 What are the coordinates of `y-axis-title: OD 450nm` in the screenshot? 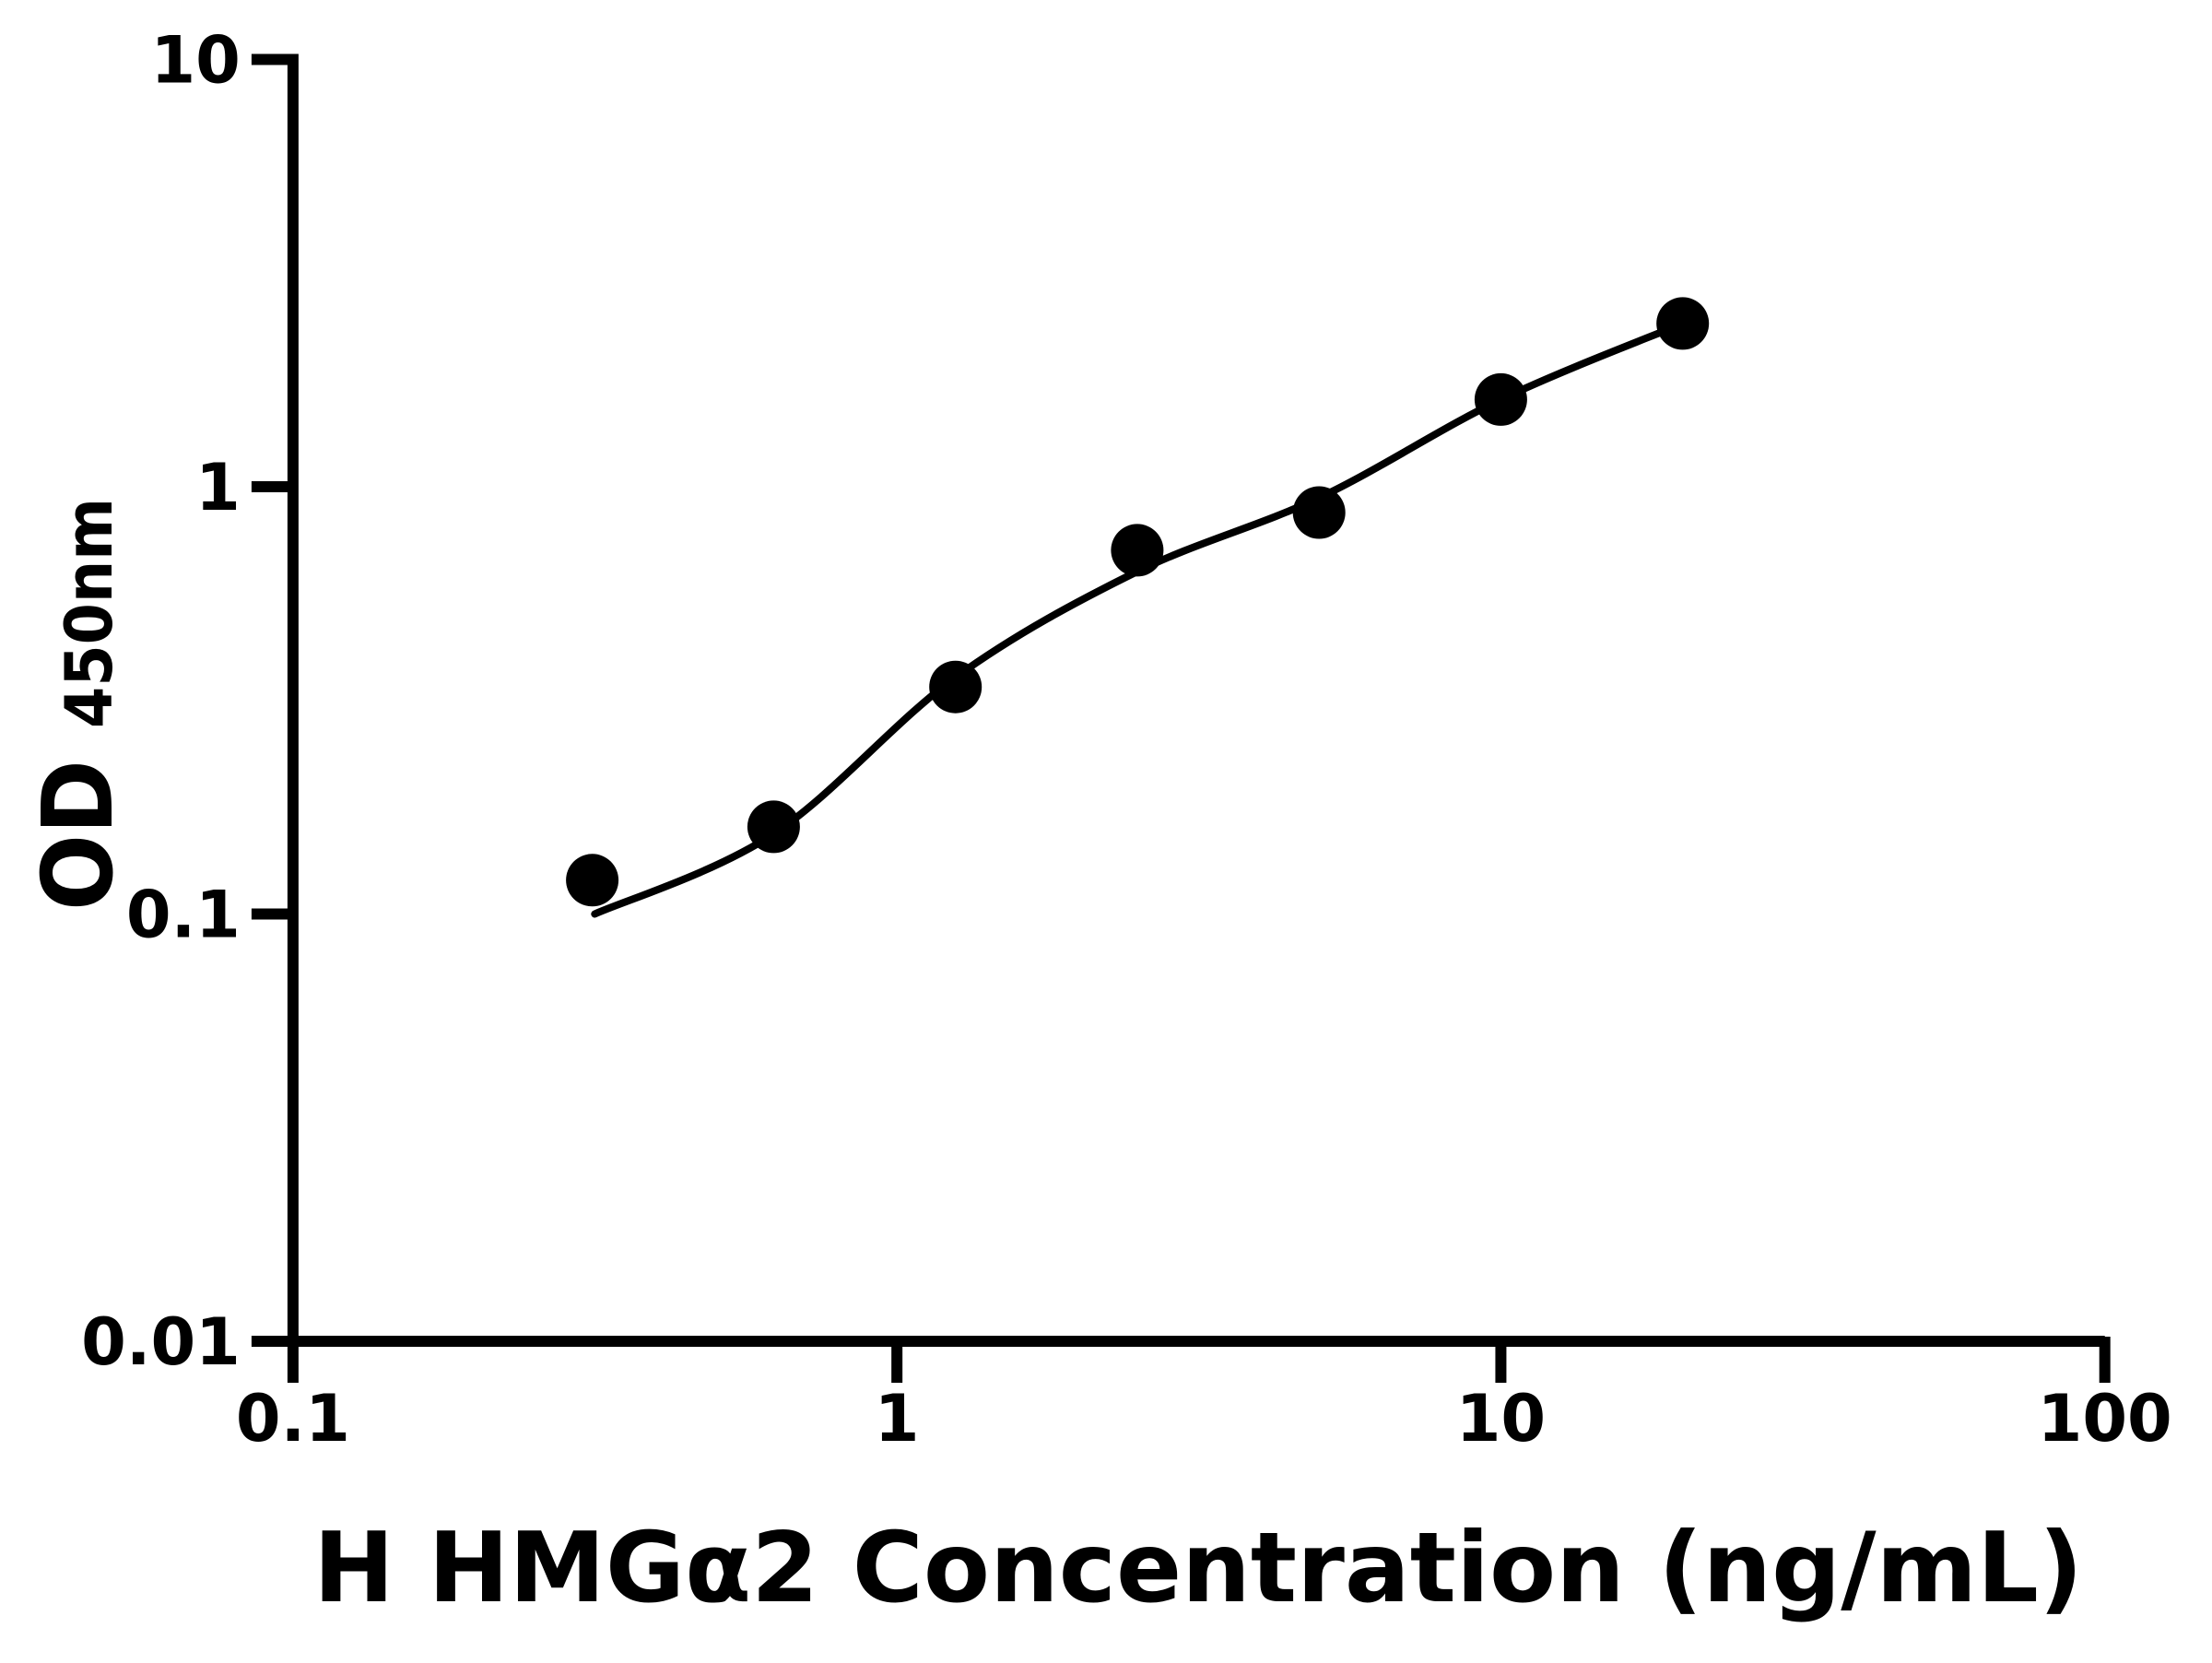 It's located at (78, 704).